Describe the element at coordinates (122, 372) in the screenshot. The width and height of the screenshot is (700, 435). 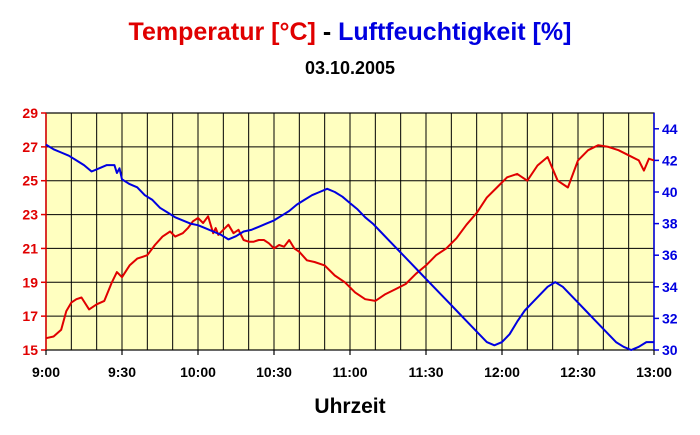
I see `x-tick-label: 9:30` at that location.